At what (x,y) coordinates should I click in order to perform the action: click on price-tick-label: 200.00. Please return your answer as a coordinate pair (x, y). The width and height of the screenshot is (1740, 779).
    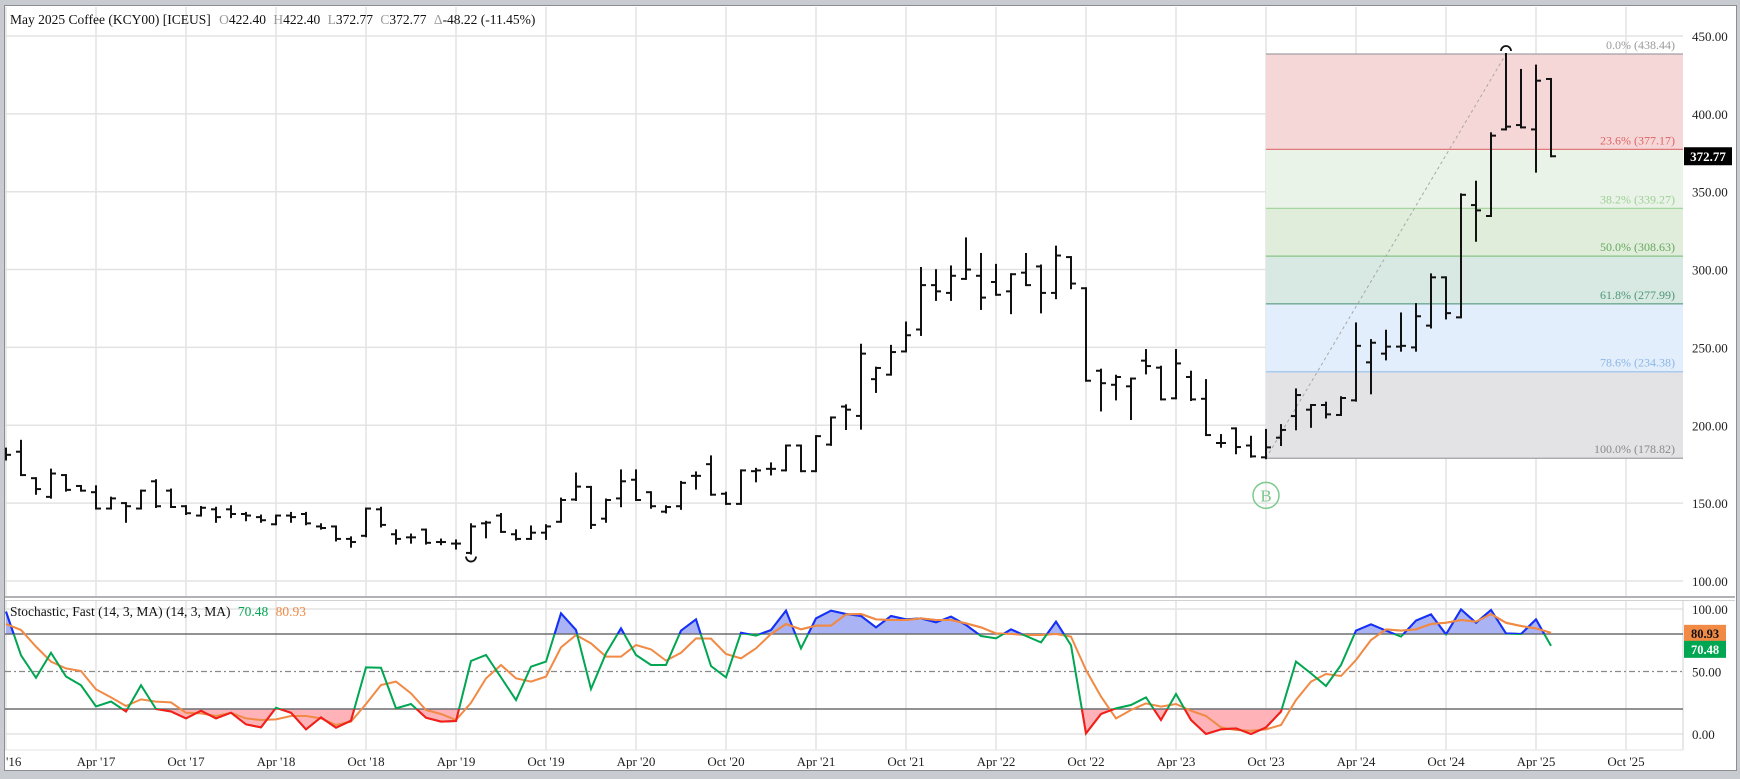
    Looking at the image, I should click on (1710, 425).